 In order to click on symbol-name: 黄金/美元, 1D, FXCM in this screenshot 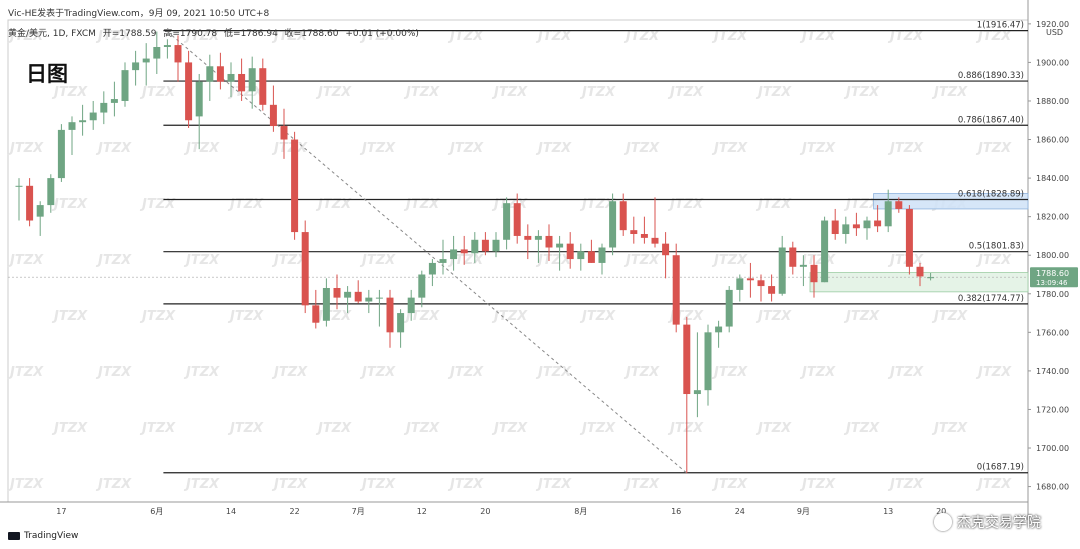, I will do `click(52, 34)`.